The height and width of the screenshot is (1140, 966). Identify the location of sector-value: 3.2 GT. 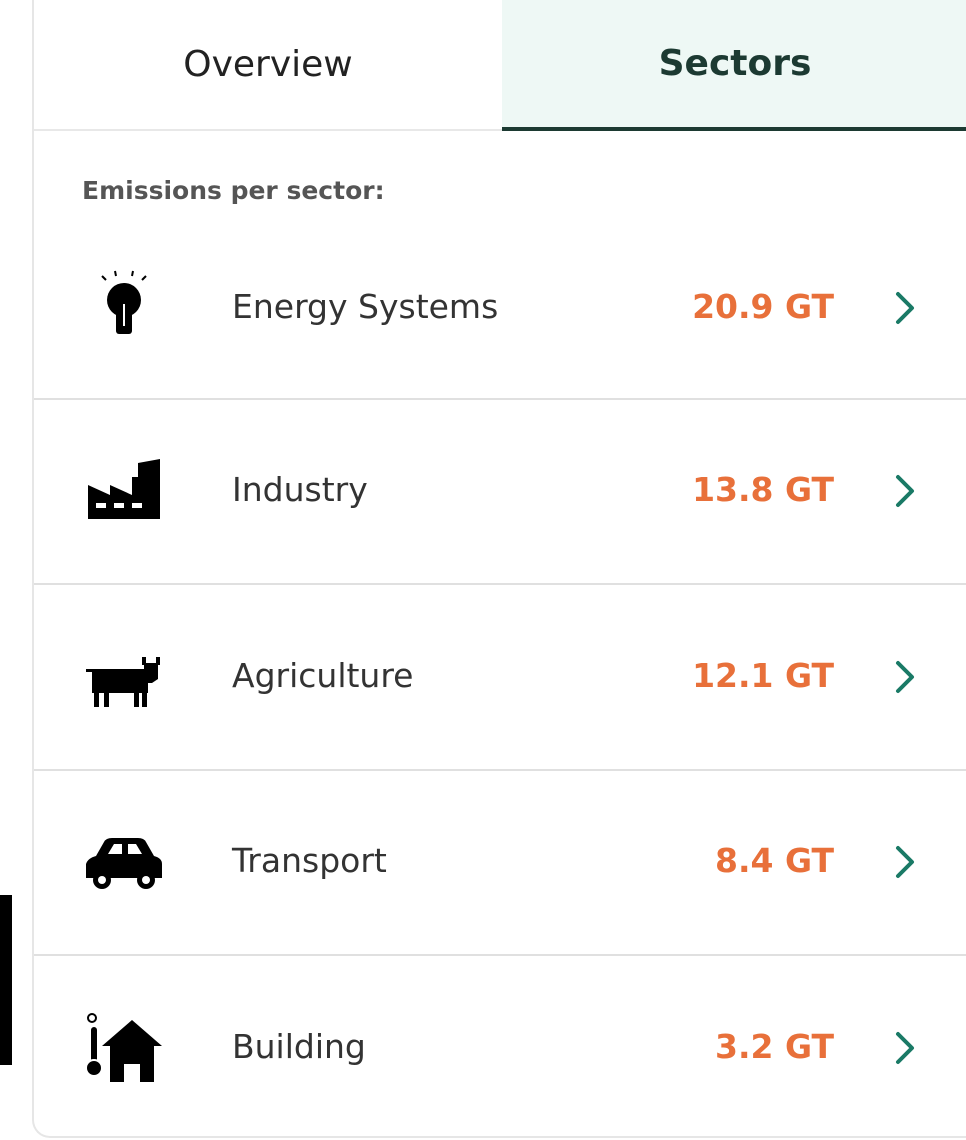
(774, 1046).